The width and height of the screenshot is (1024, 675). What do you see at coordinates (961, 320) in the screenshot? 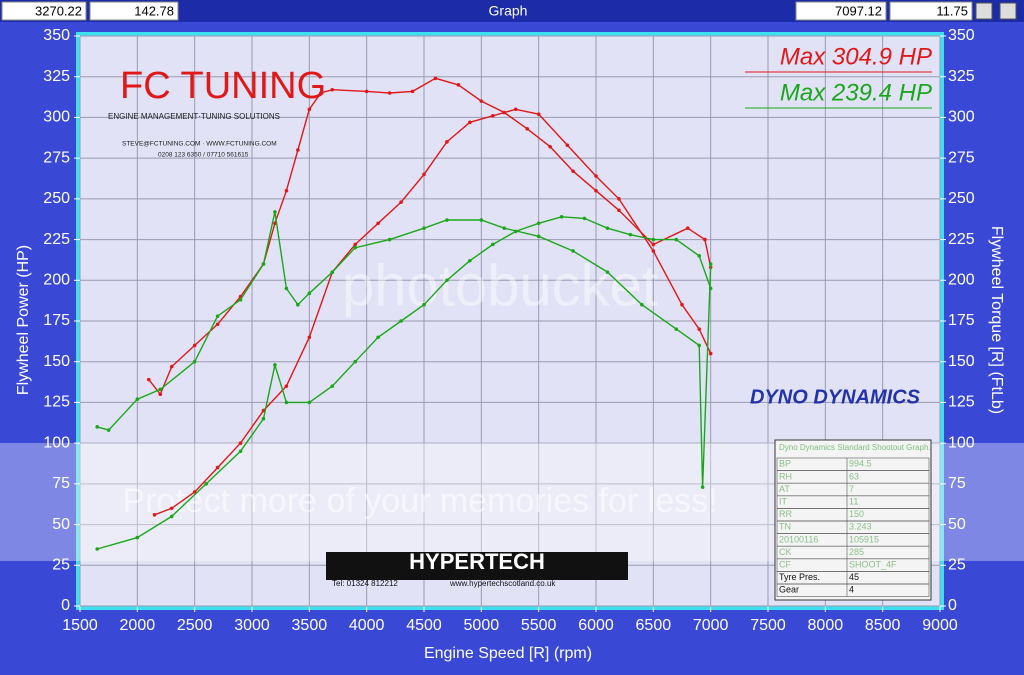
I see `y2-tick-label: 175` at bounding box center [961, 320].